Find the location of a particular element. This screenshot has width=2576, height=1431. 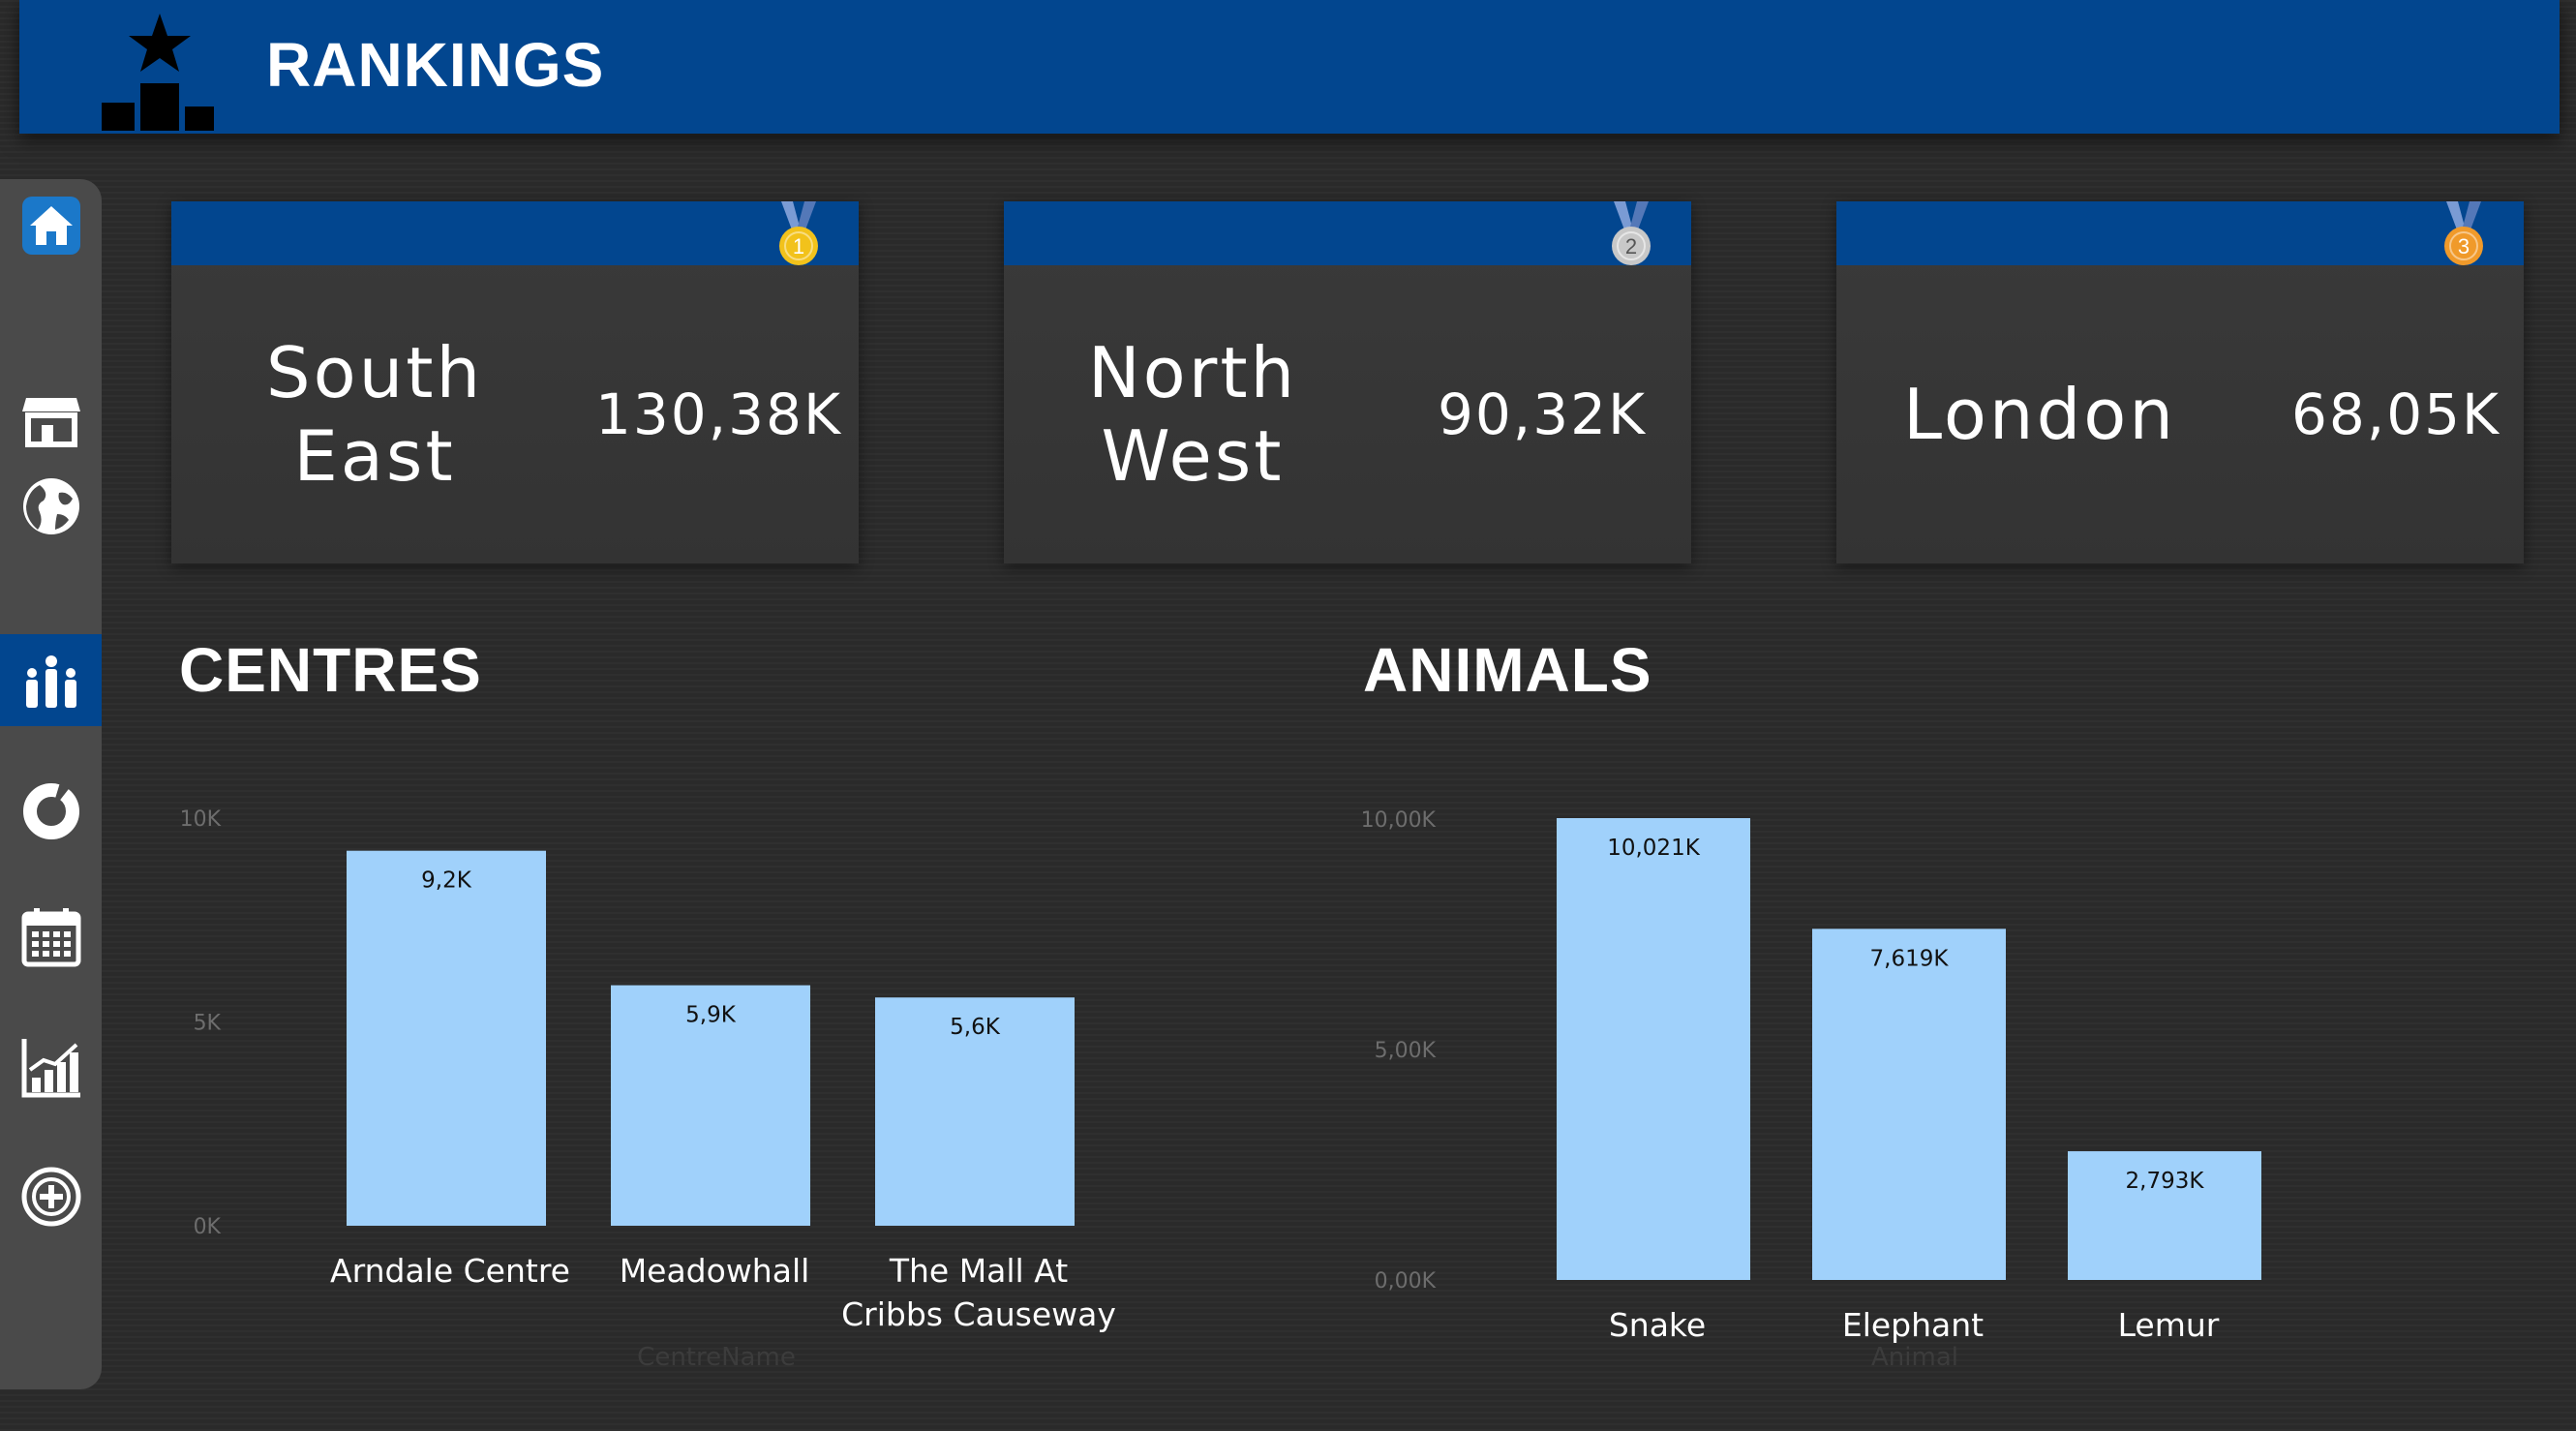

kpi-card-rank-3: 3 London 68,05K is located at coordinates (2180, 382).